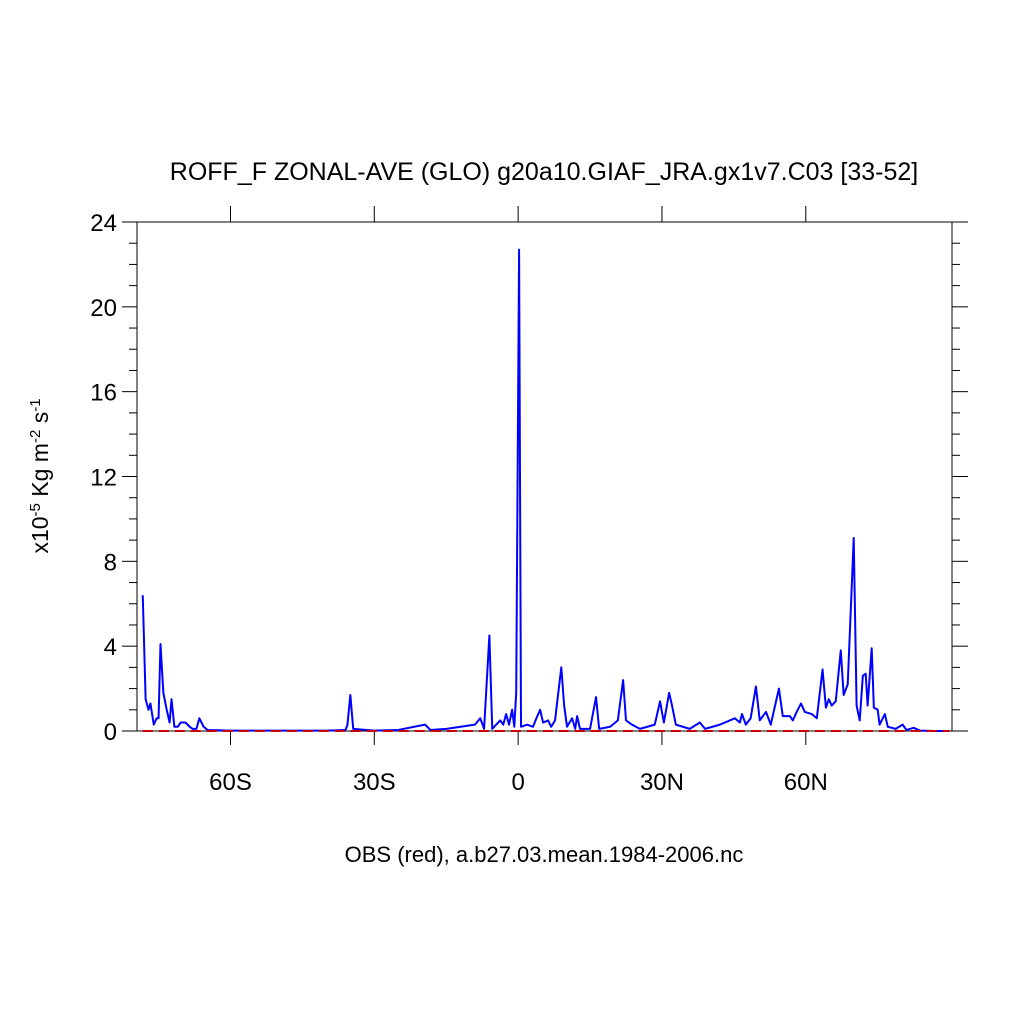  I want to click on y-label-superscript: -2, so click(35, 436).